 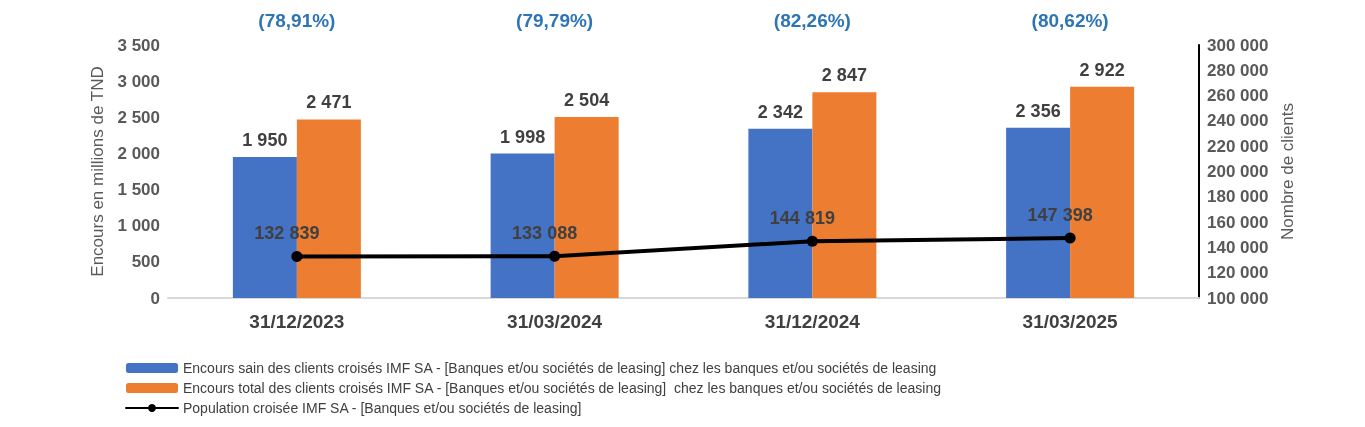 What do you see at coordinates (138, 45) in the screenshot?
I see `y-tick-label: 3 500` at bounding box center [138, 45].